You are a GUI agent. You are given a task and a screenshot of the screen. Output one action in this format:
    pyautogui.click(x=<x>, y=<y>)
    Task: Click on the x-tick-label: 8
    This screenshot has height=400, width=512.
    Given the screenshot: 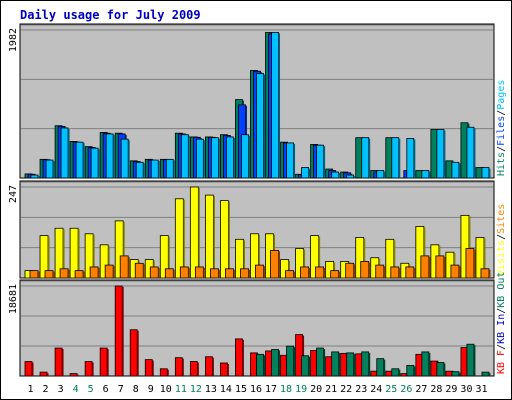 What is the action you would take?
    pyautogui.click(x=136, y=389)
    